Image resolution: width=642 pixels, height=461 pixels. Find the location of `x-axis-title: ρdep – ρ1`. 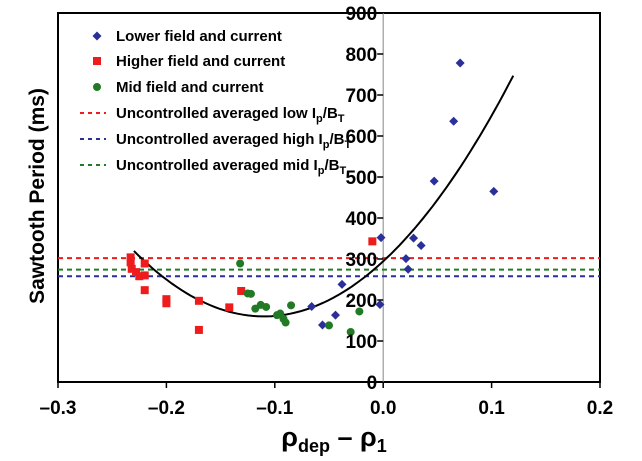

x-axis-title: ρdep – ρ1 is located at coordinates (334, 439).